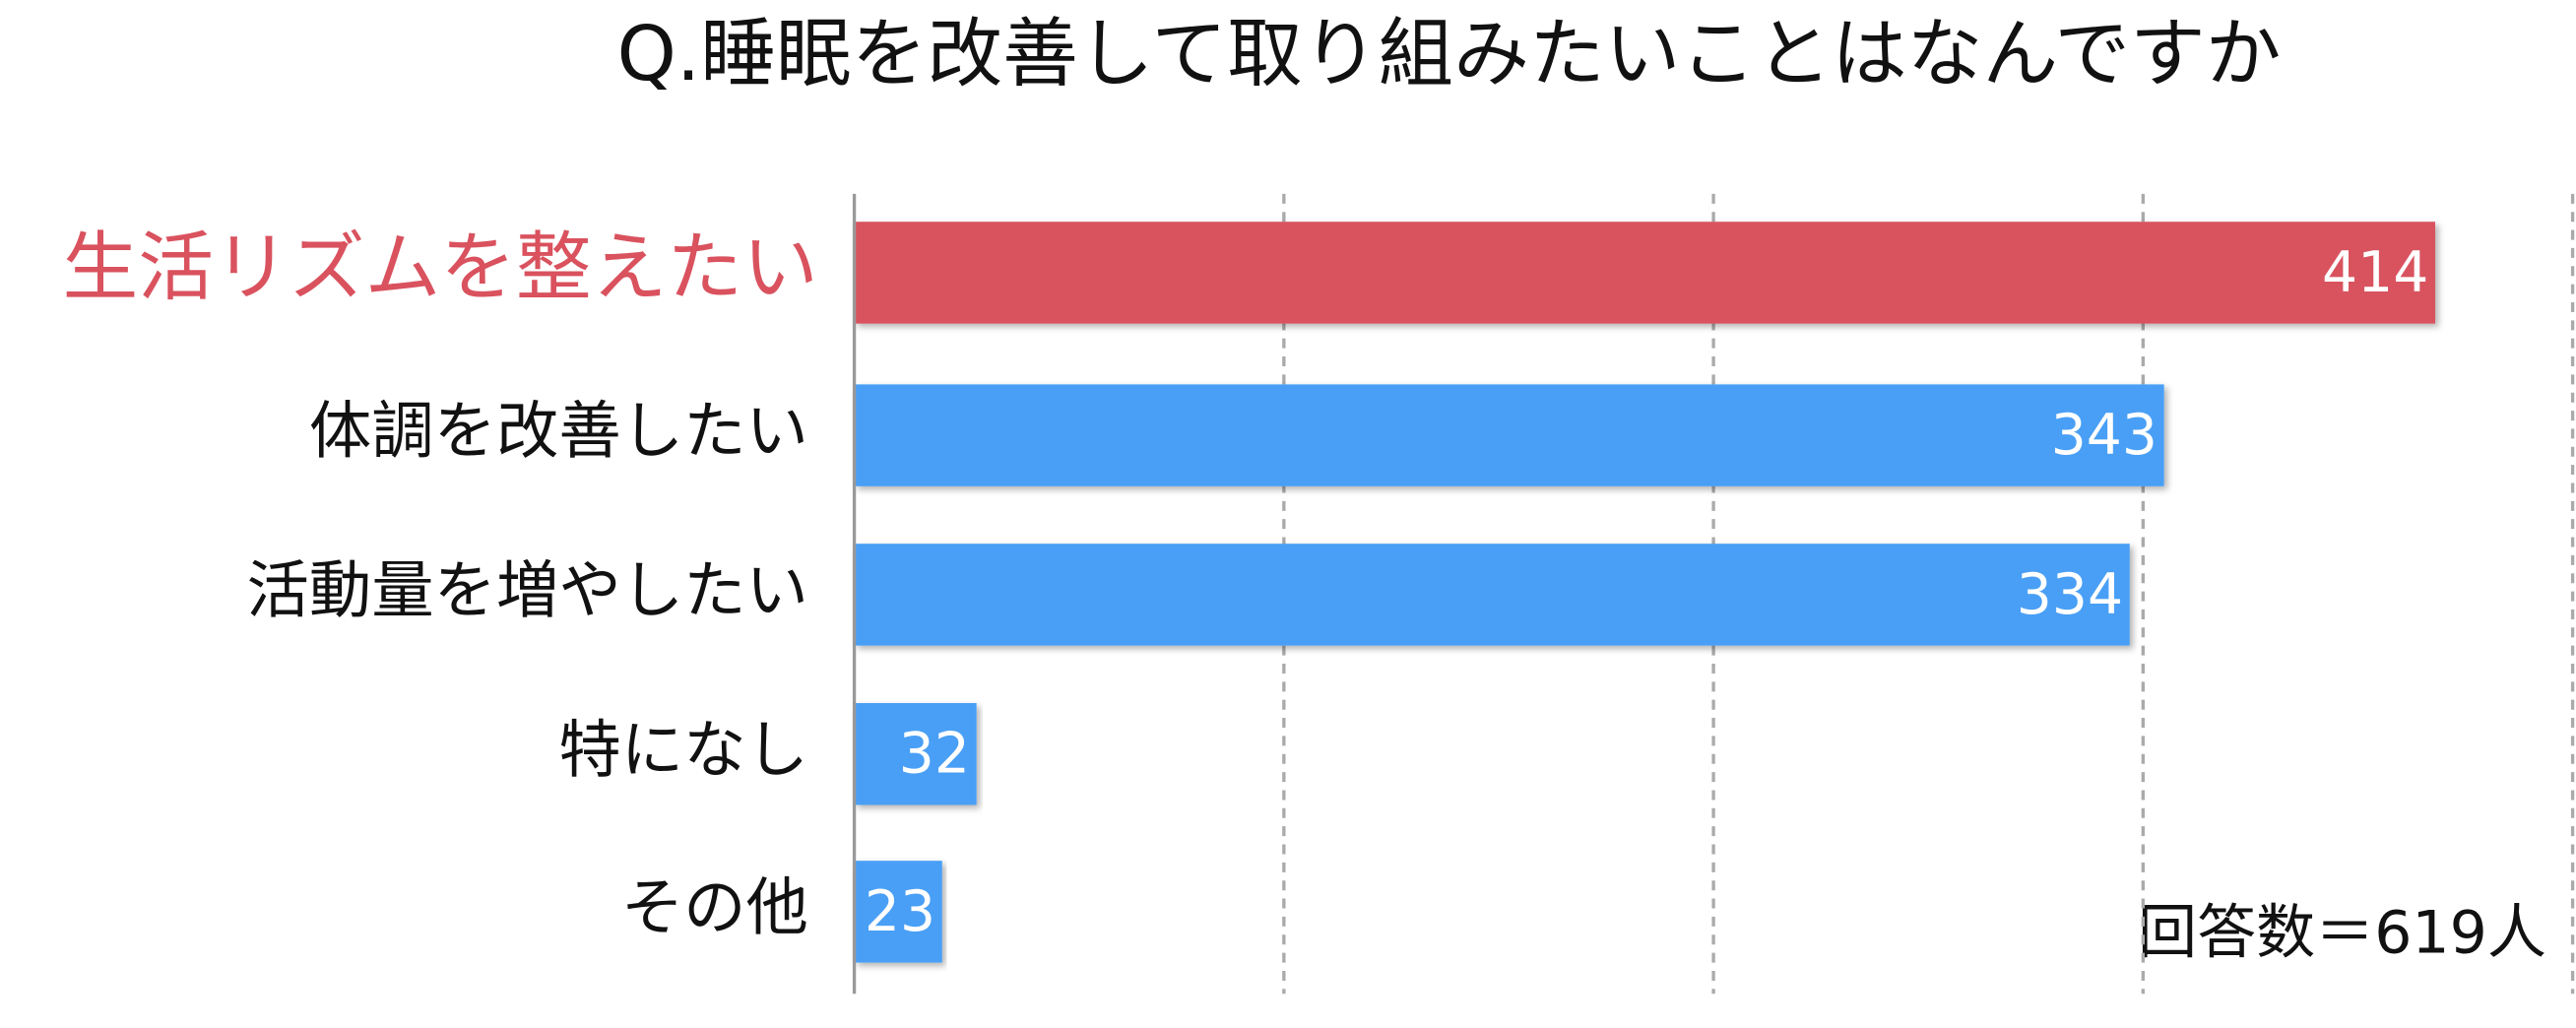  I want to click on annotation: 回答数＝619人, so click(2342, 933).